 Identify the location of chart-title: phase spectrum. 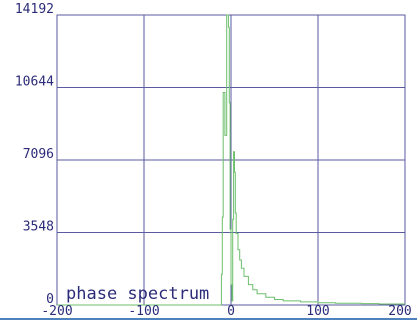
(137, 294).